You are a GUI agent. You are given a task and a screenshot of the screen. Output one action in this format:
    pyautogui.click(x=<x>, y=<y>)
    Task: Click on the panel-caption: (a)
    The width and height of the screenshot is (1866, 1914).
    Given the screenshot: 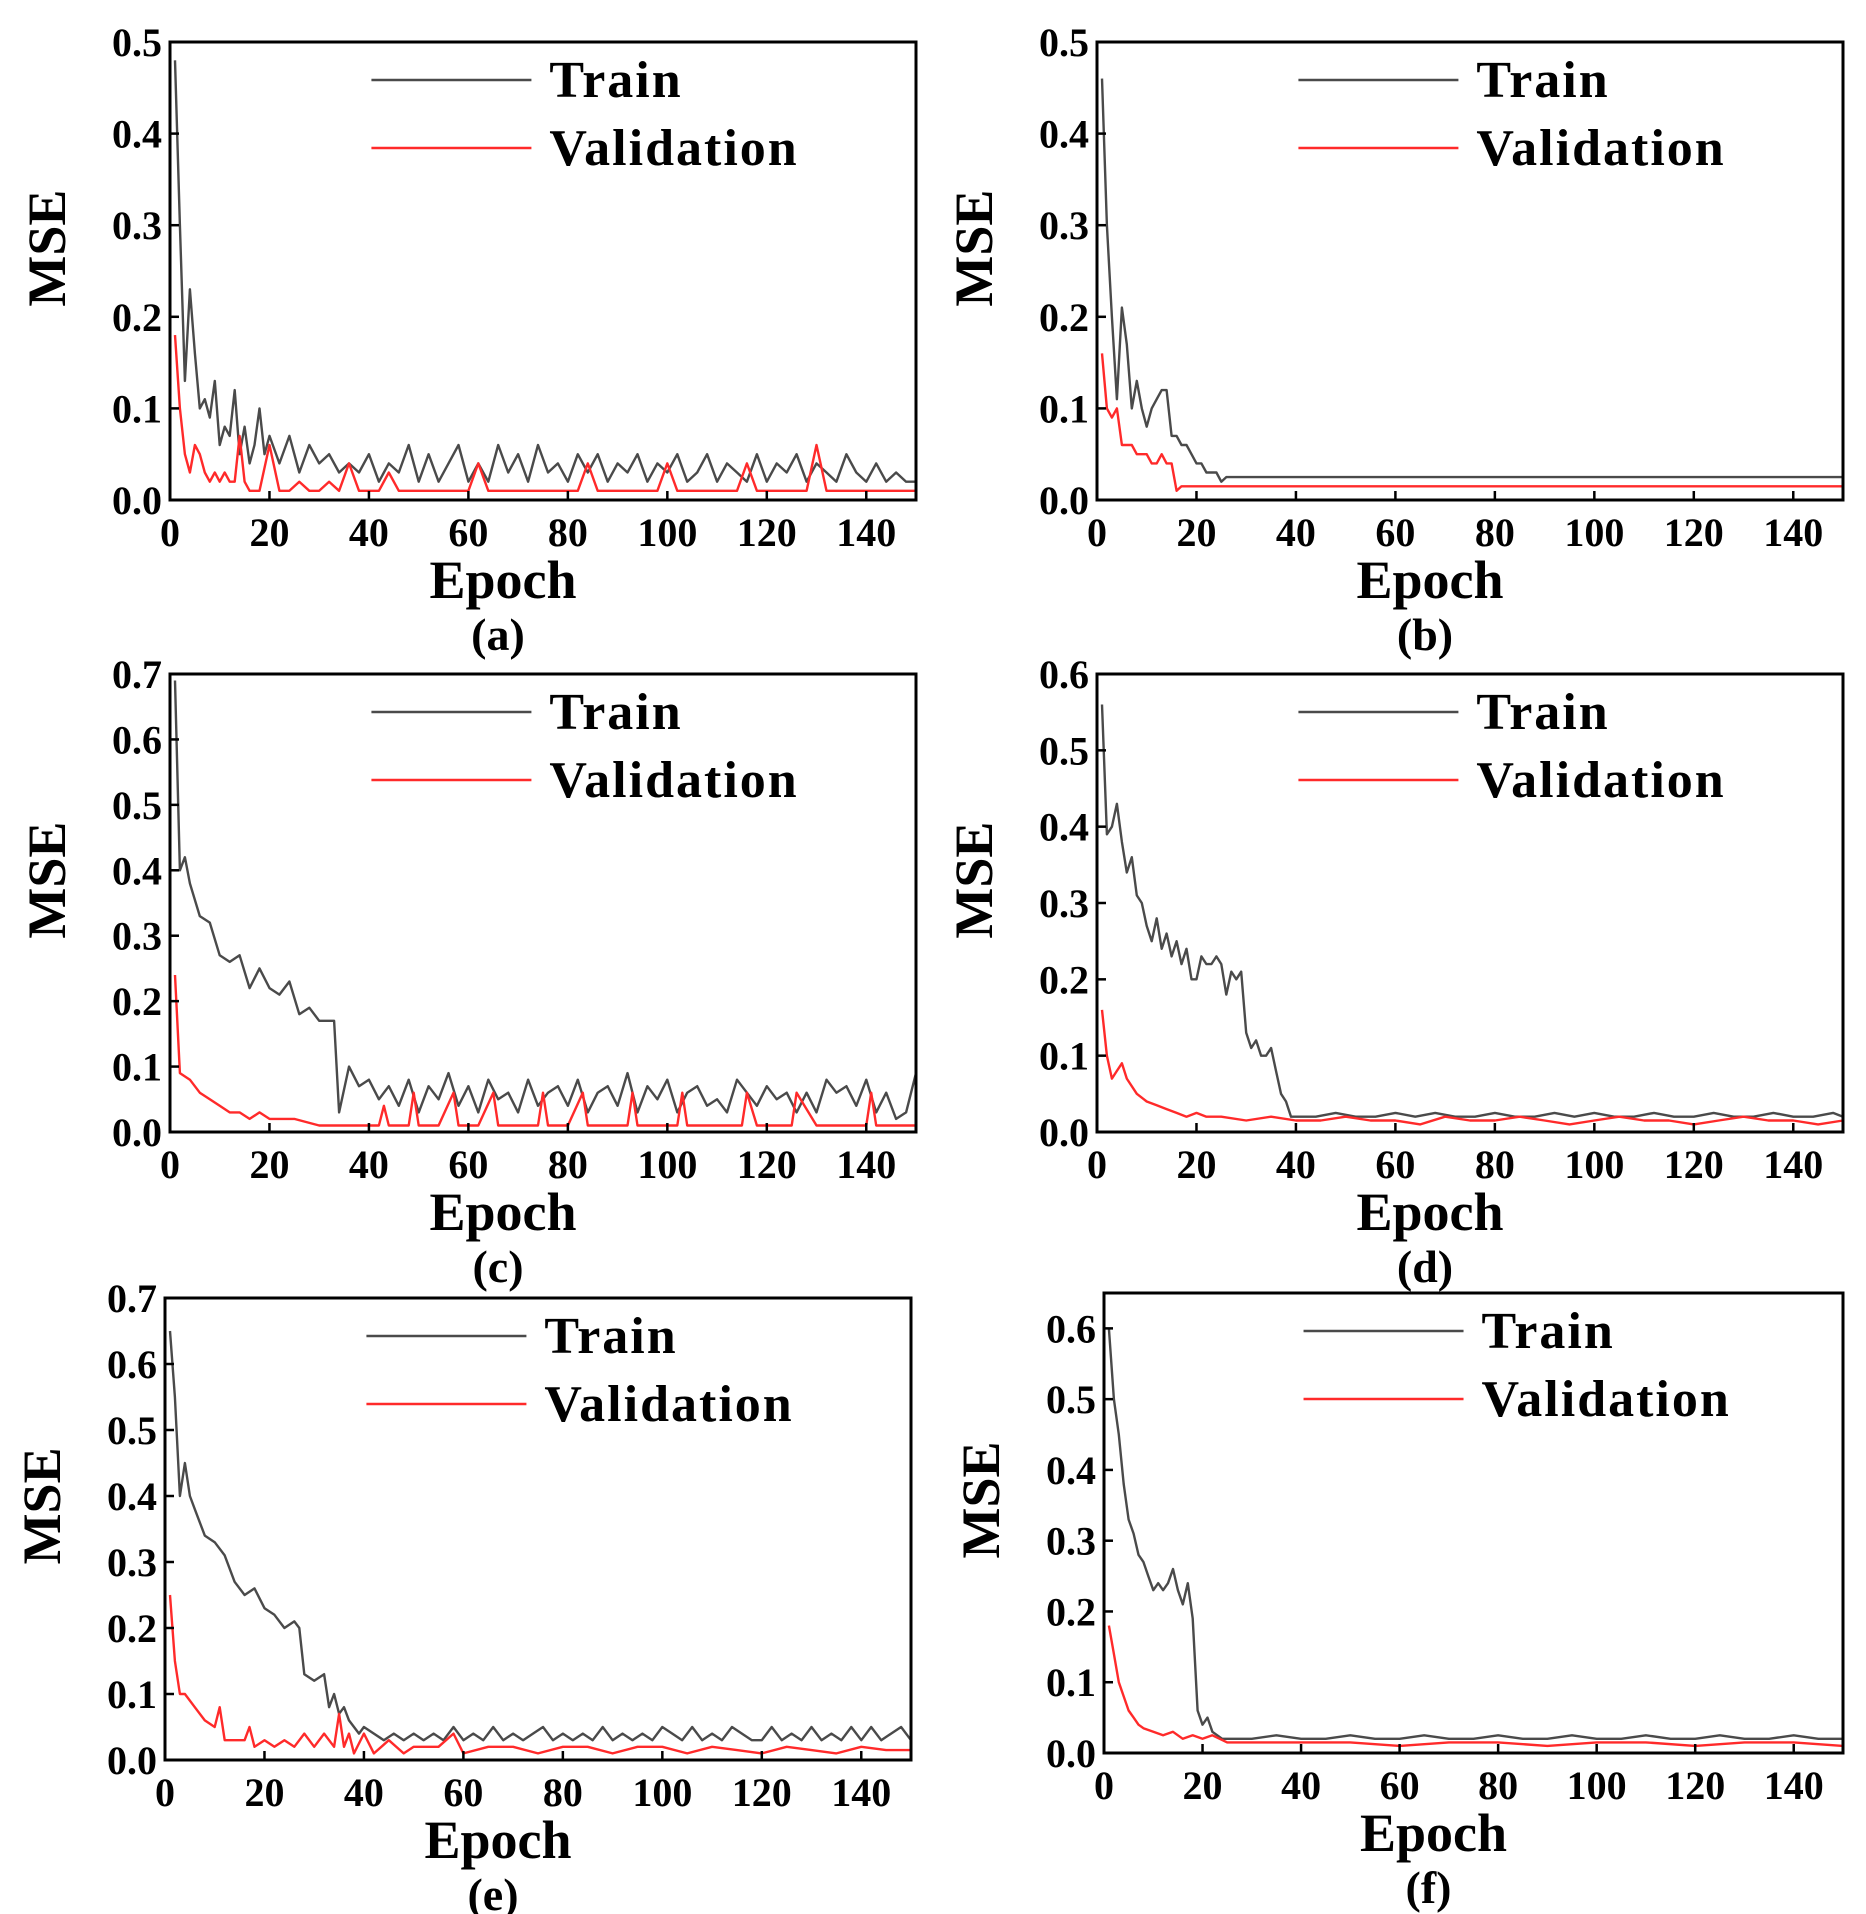 What is the action you would take?
    pyautogui.click(x=498, y=634)
    